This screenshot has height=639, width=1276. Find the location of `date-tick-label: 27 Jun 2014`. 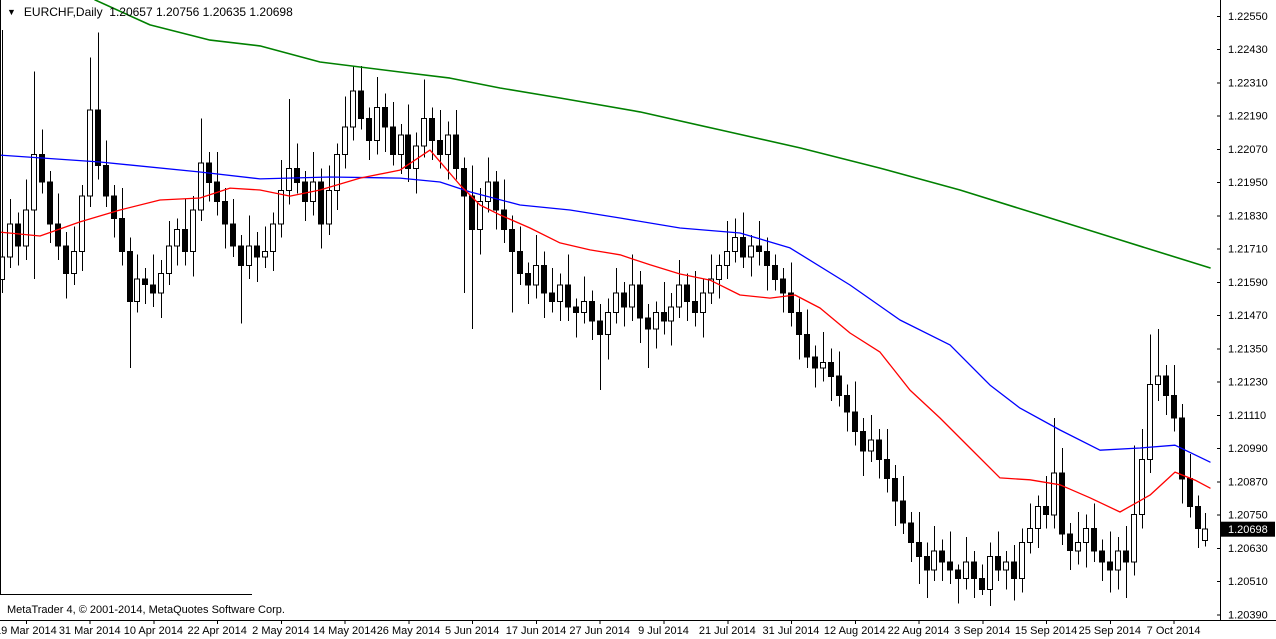

date-tick-label: 27 Jun 2014 is located at coordinates (599, 631).